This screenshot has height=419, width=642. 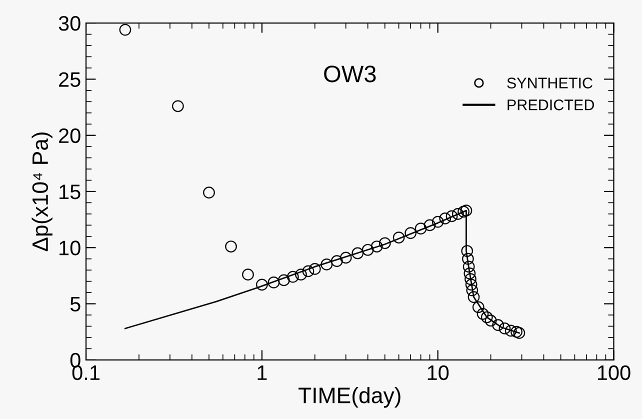 I want to click on y-tick-label: 20, so click(x=69, y=136).